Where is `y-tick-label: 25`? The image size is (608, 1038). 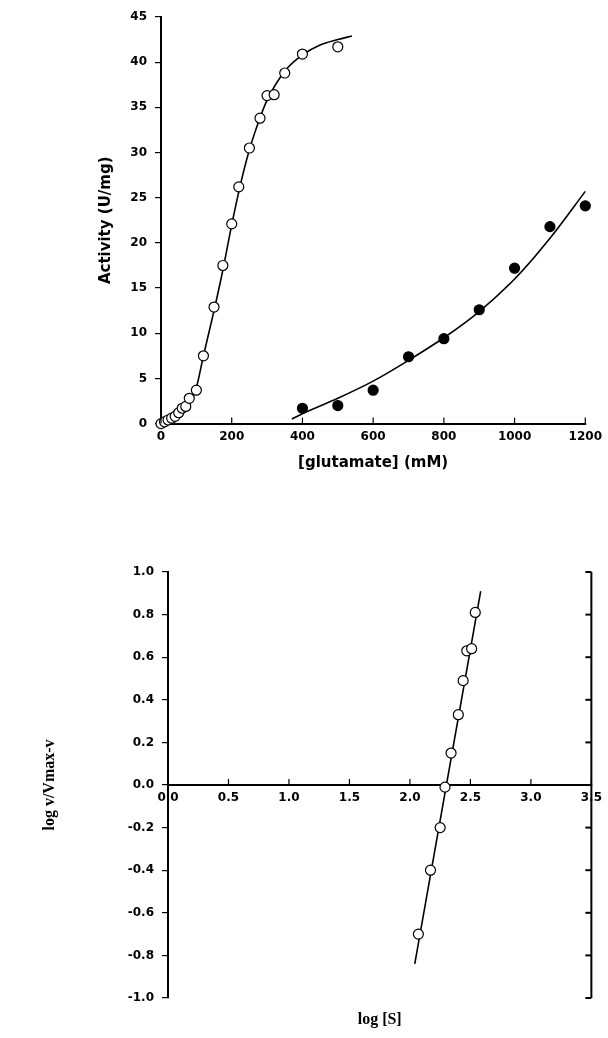
y-tick-label: 25 is located at coordinates (138, 196).